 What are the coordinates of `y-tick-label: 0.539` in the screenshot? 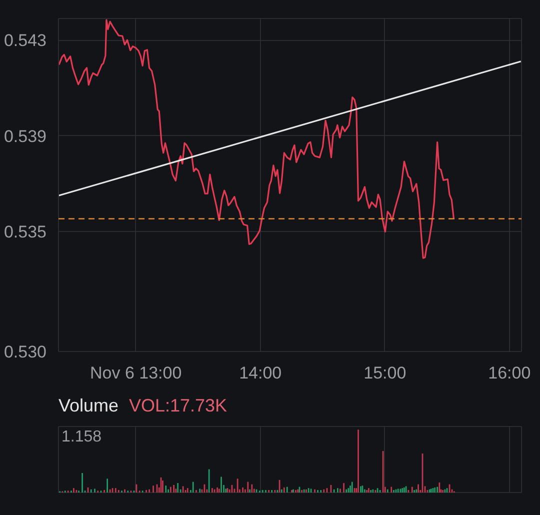 It's located at (25, 136).